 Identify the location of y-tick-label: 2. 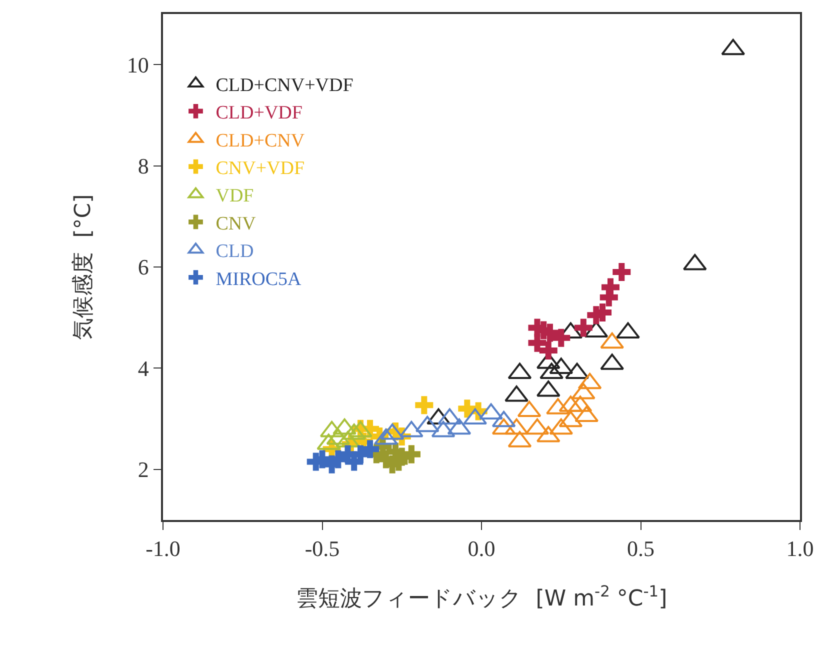
(143, 469).